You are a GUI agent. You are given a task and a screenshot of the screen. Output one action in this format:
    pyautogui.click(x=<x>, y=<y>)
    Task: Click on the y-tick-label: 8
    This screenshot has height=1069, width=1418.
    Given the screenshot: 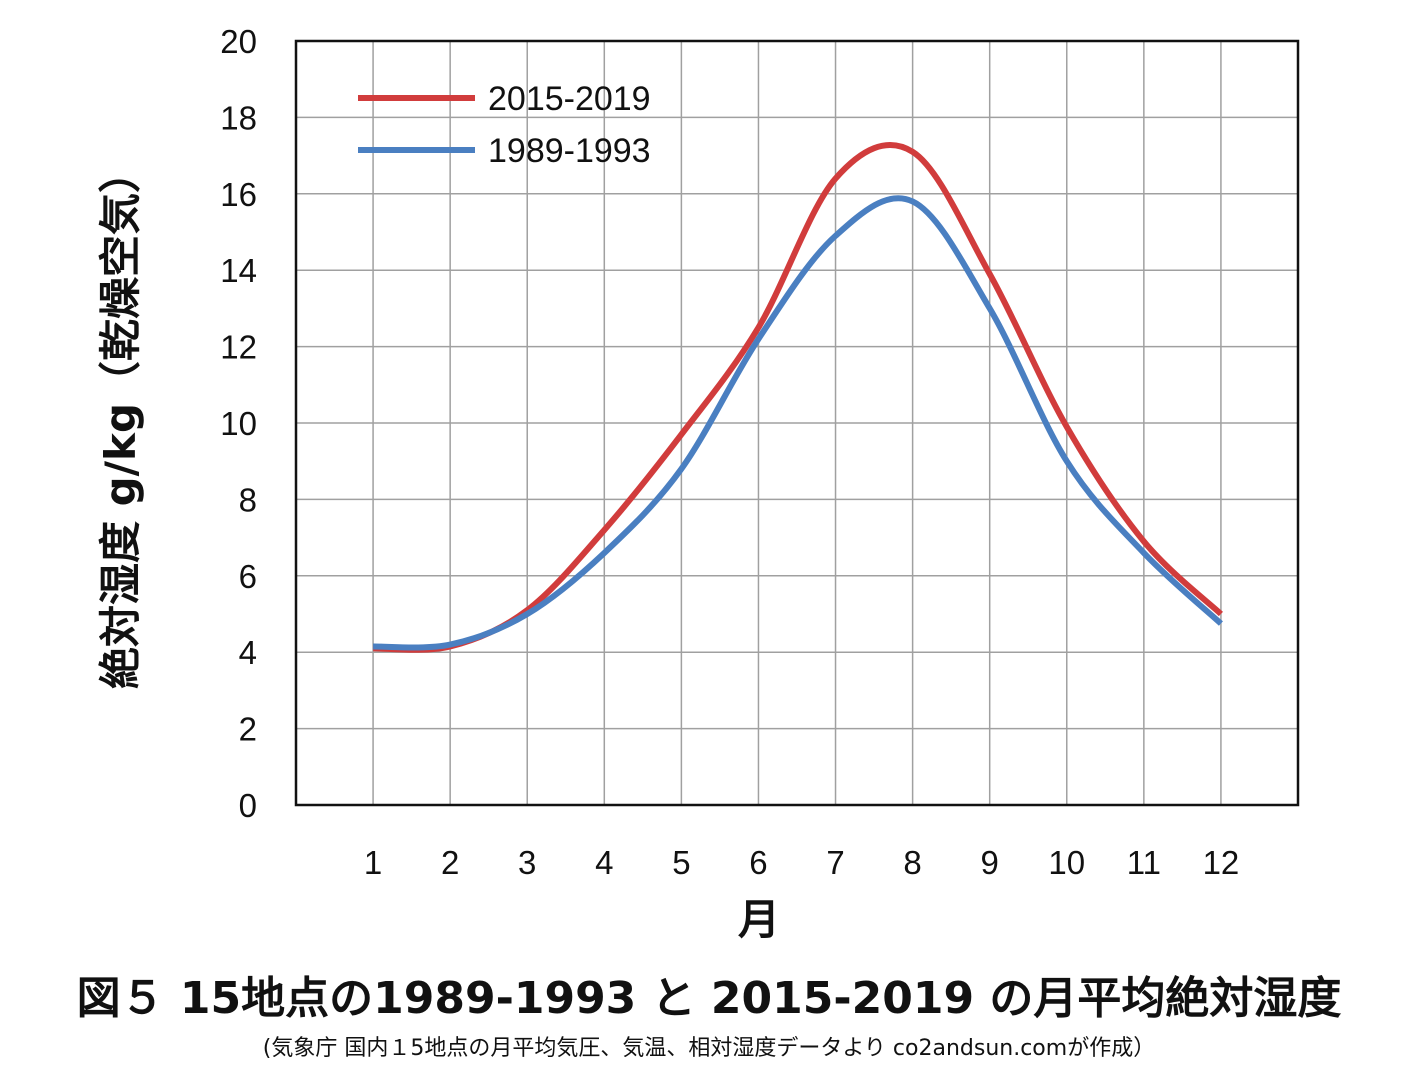 What is the action you would take?
    pyautogui.click(x=248, y=499)
    